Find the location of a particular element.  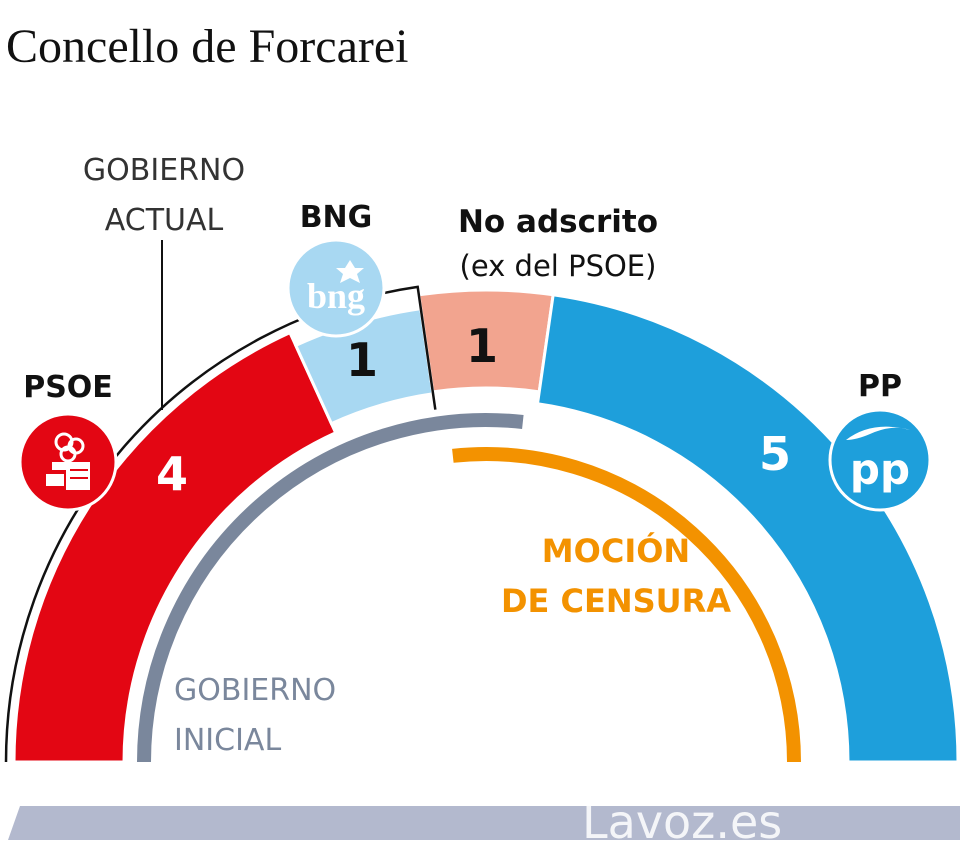

pp-logo-icon: pp is located at coordinates (880, 460).